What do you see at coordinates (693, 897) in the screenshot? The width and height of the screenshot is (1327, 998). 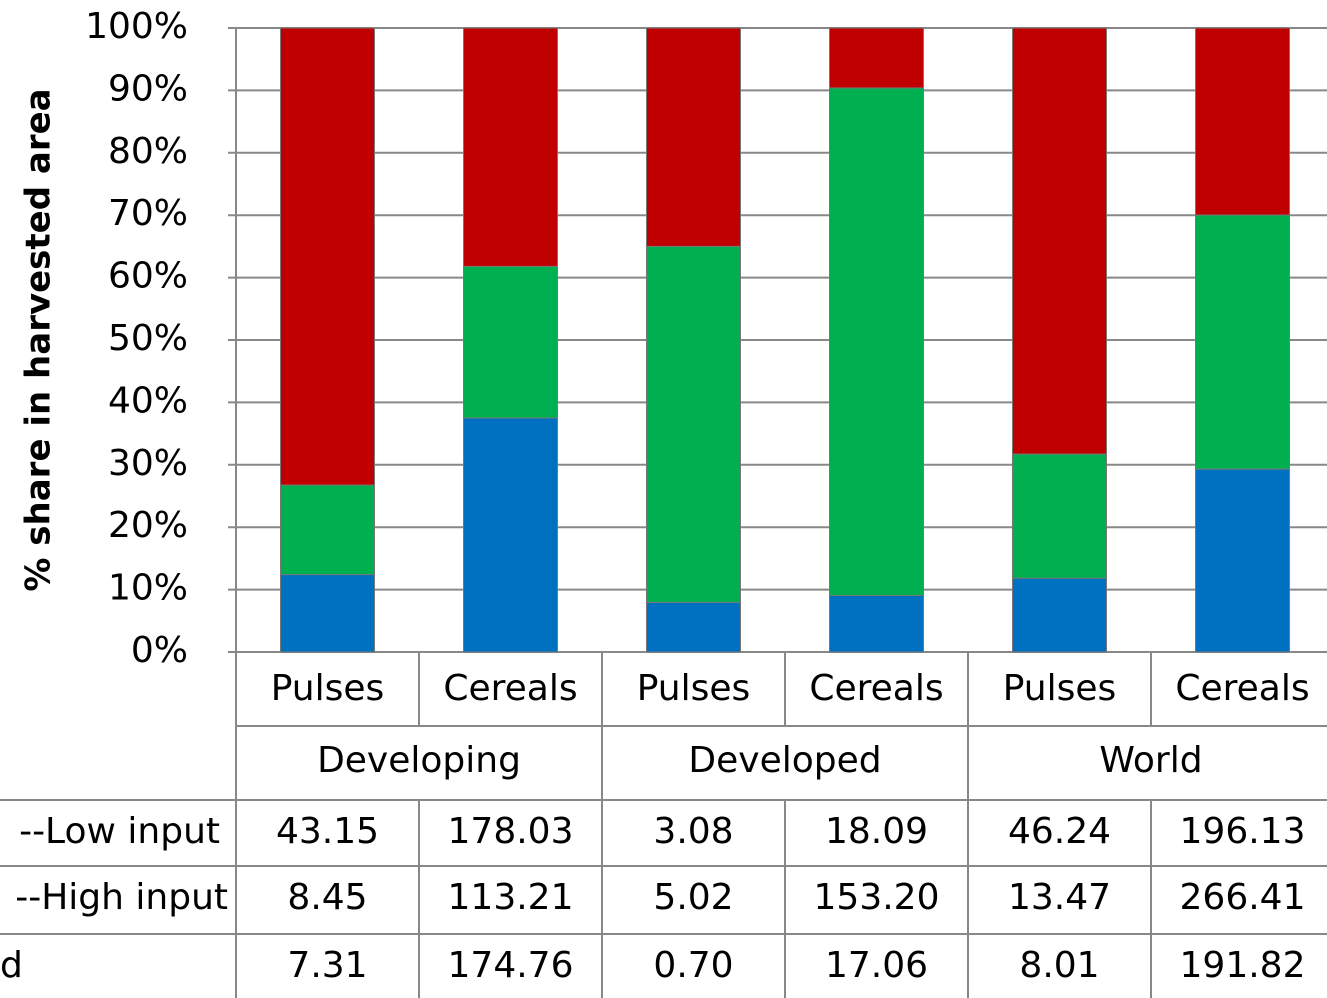 I see `table-cell: 5.02` at bounding box center [693, 897].